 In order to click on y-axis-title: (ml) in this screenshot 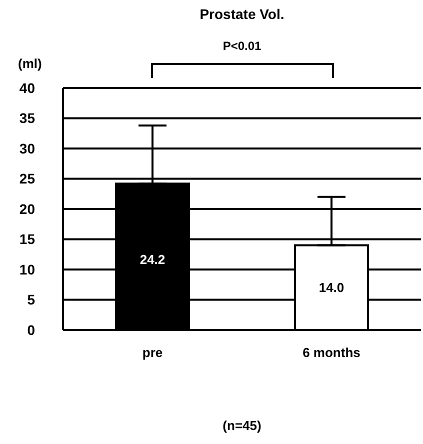, I will do `click(30, 63)`.